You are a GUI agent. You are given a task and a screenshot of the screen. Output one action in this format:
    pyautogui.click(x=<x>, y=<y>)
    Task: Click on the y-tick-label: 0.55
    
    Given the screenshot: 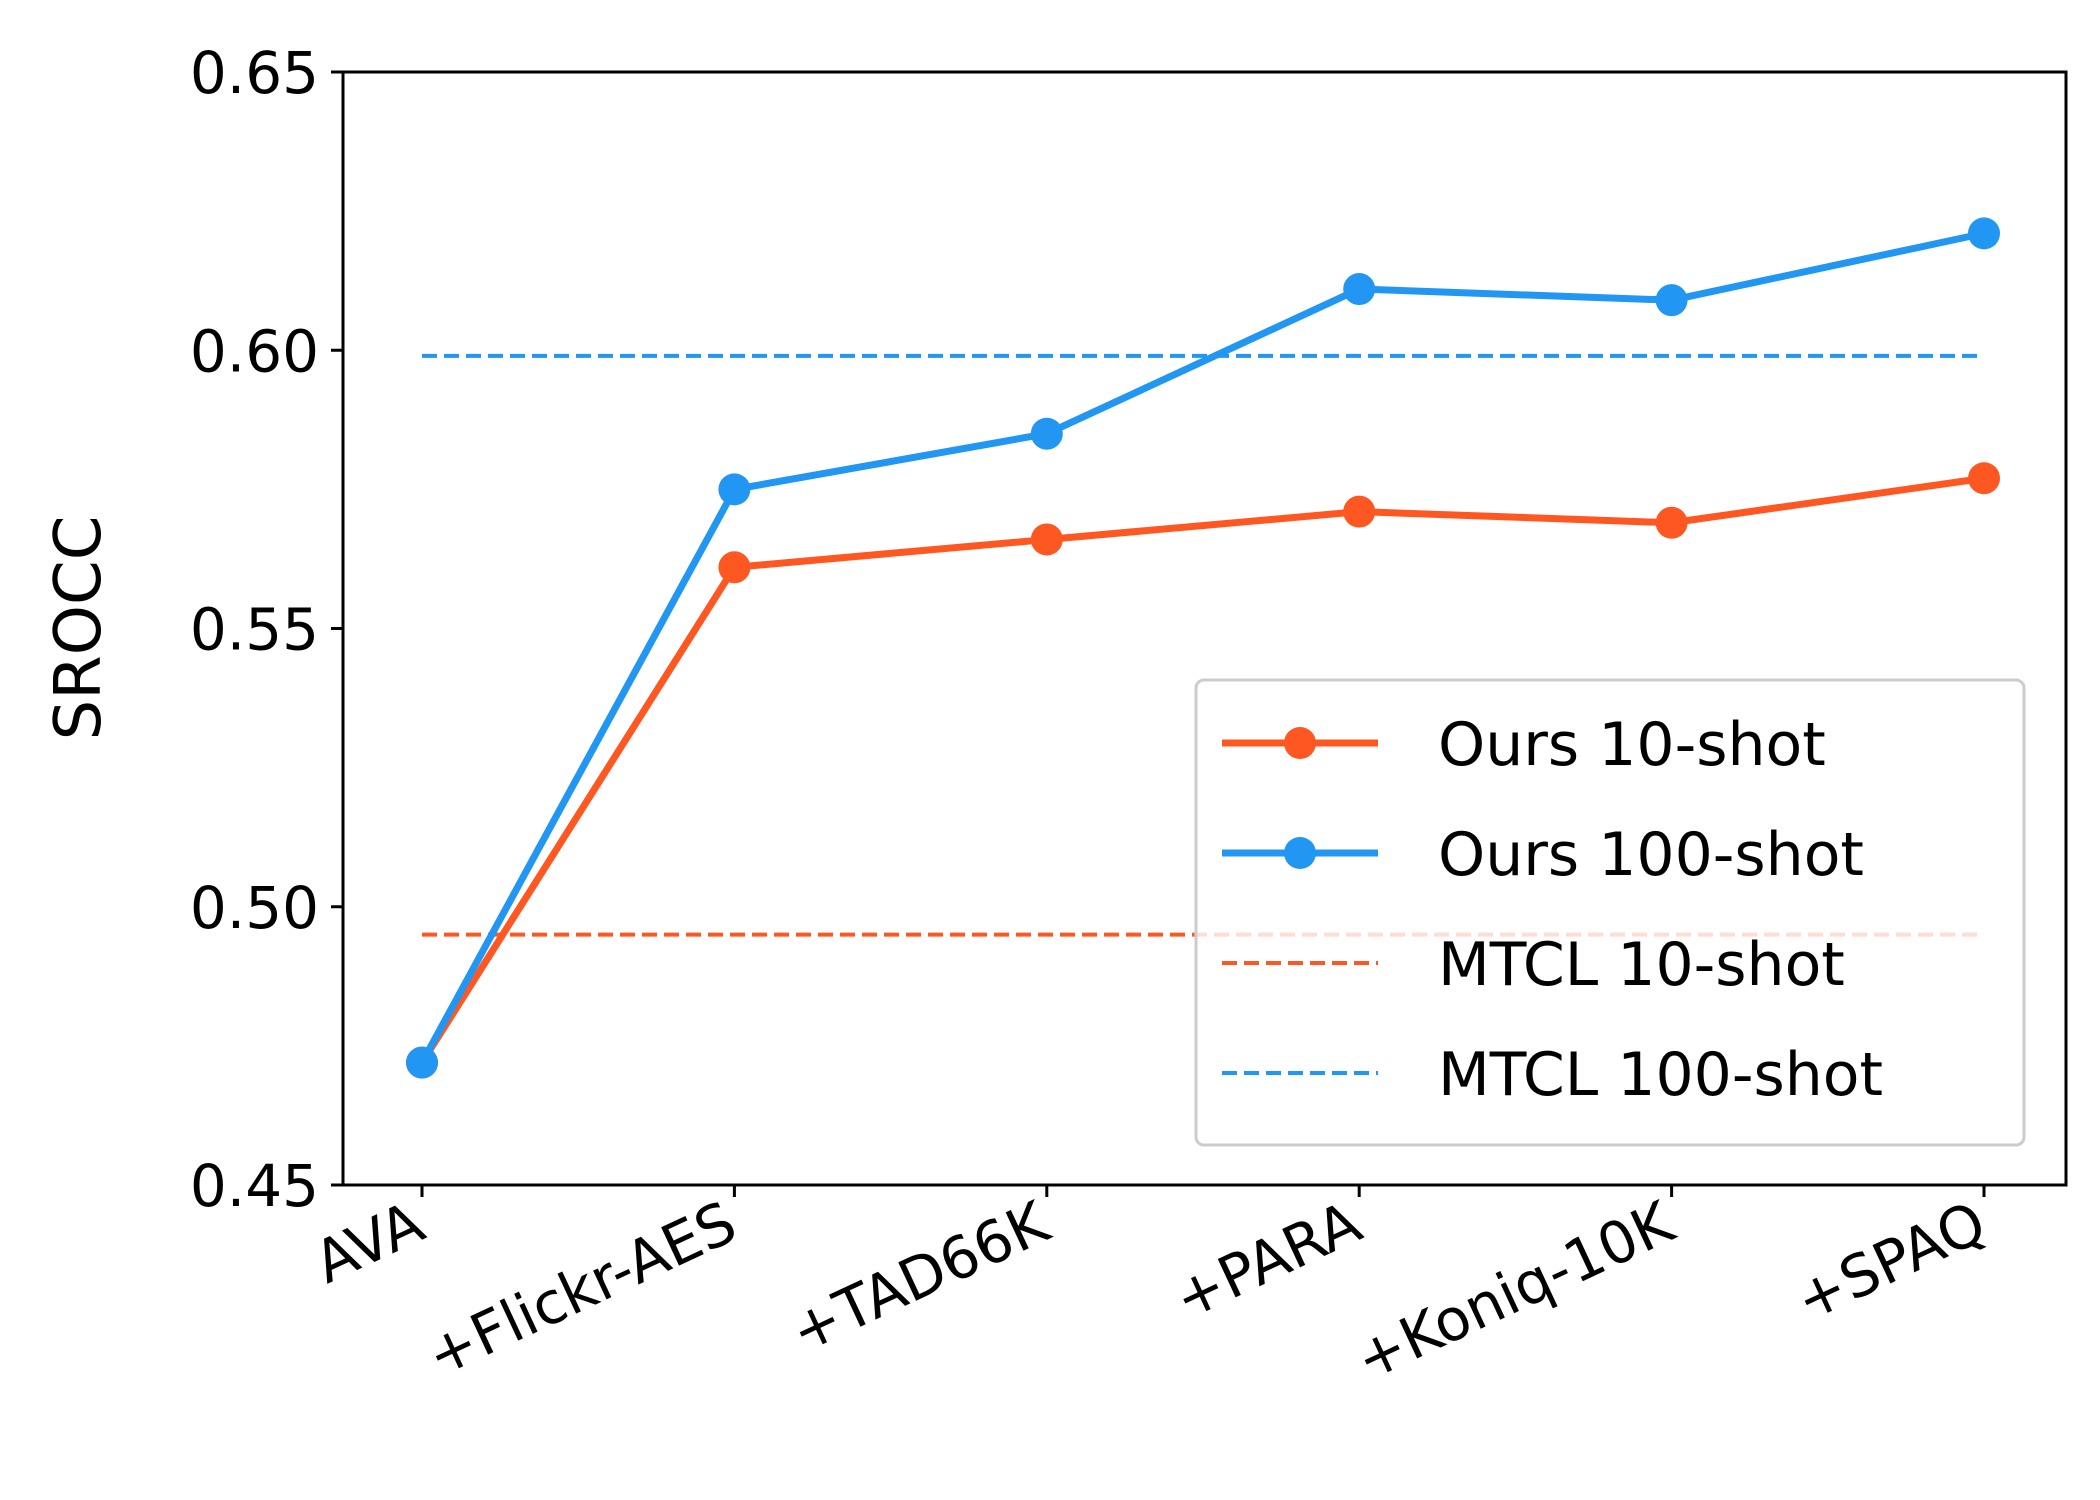 What is the action you would take?
    pyautogui.click(x=254, y=630)
    